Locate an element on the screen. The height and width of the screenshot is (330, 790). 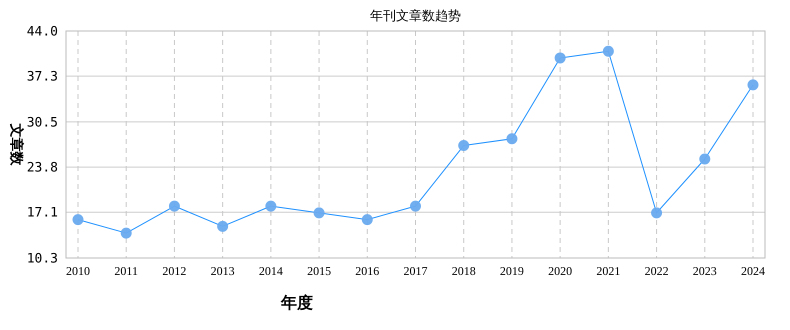
x-tick-label: 2013 is located at coordinates (222, 271).